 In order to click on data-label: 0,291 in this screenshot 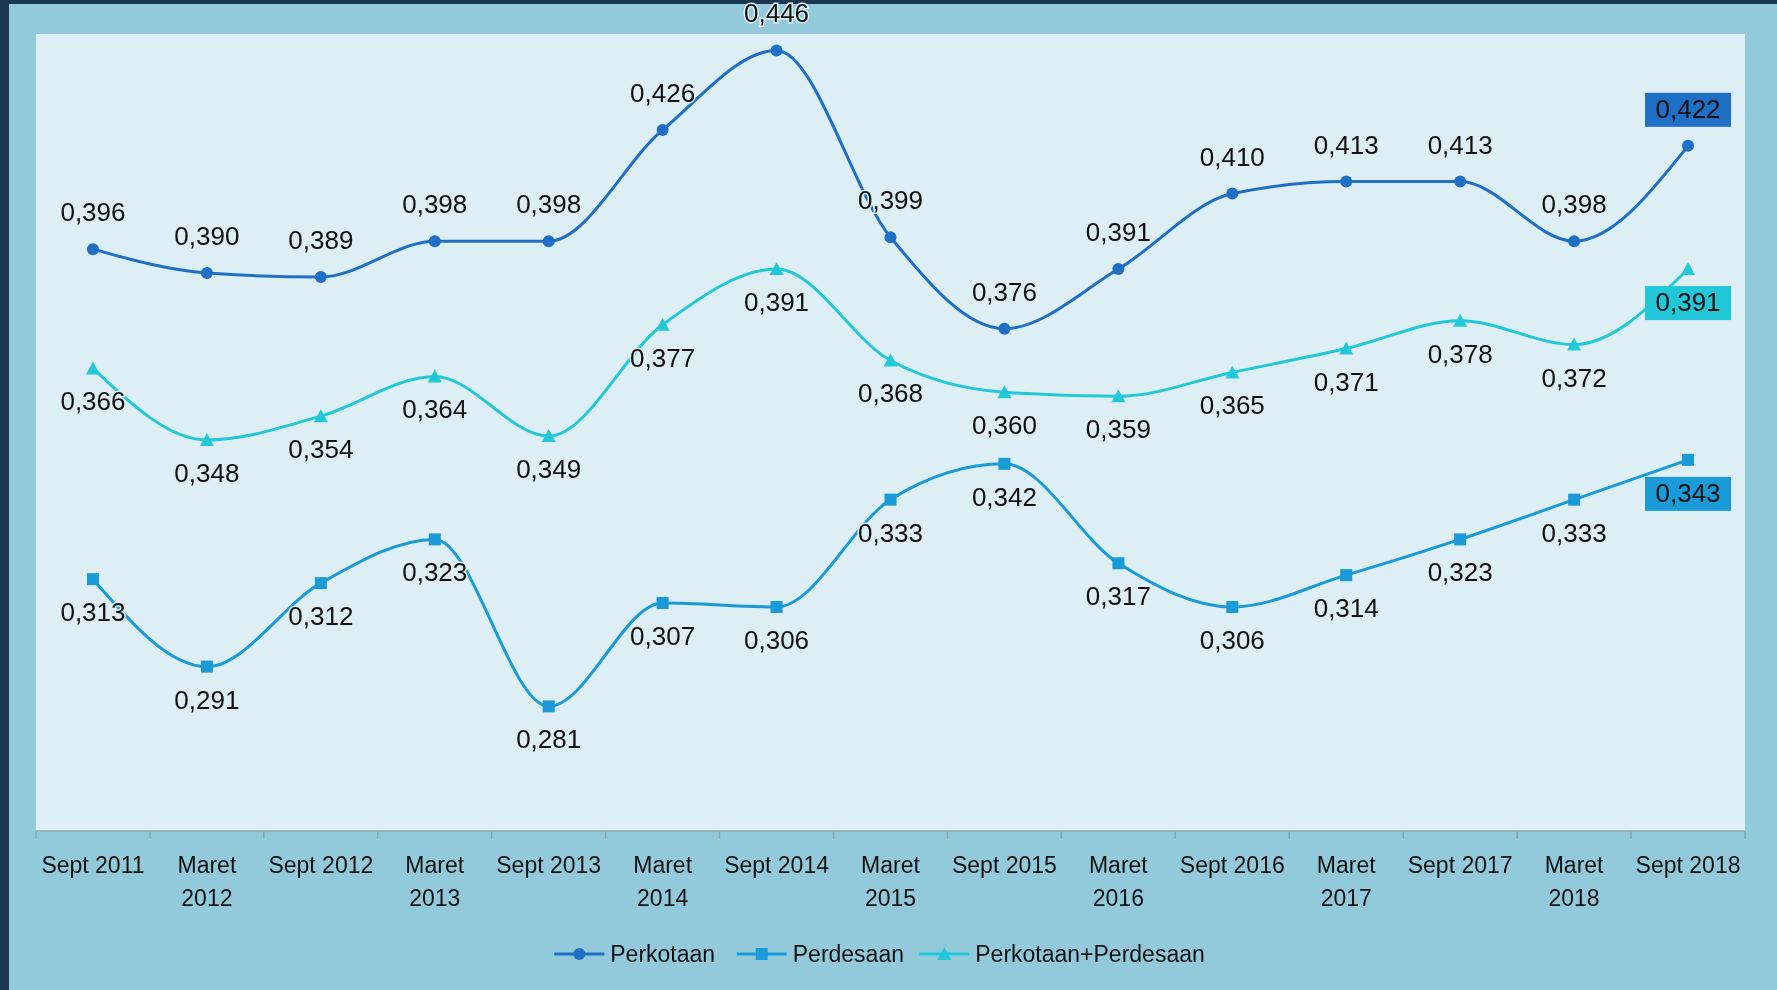, I will do `click(207, 699)`.